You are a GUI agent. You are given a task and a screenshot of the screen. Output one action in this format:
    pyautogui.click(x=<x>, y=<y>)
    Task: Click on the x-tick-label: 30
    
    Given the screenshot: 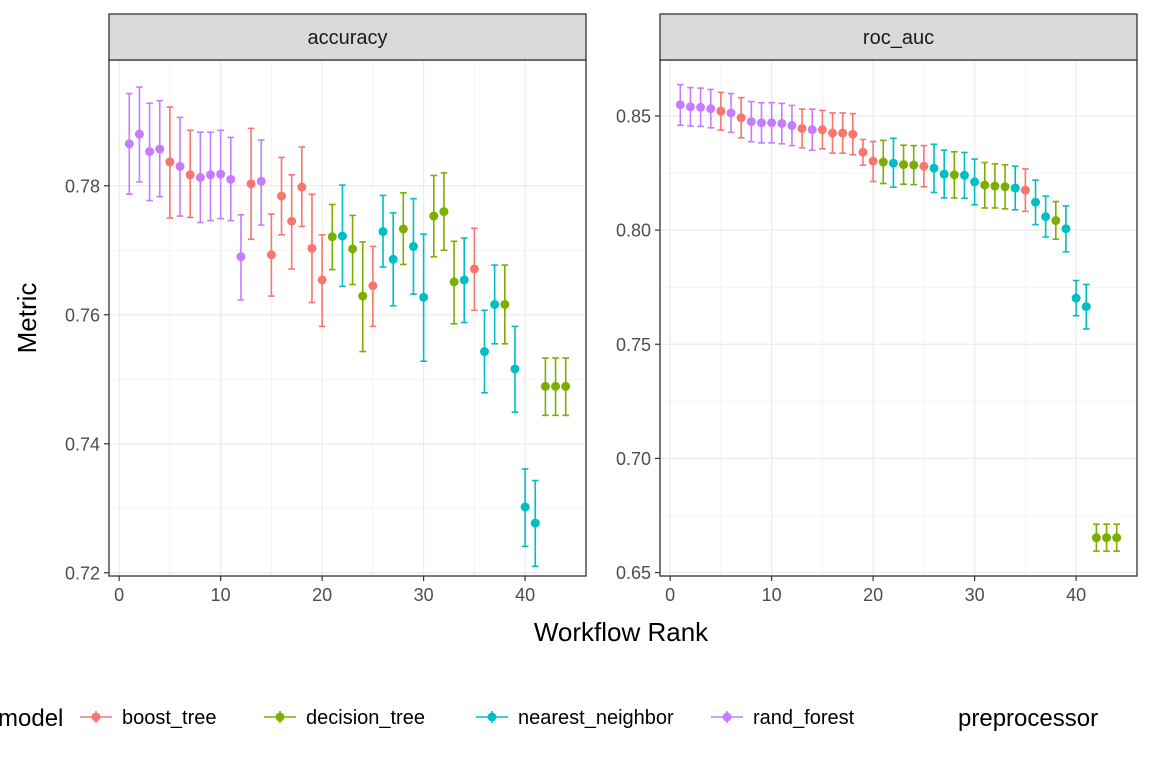 What is the action you would take?
    pyautogui.click(x=975, y=595)
    